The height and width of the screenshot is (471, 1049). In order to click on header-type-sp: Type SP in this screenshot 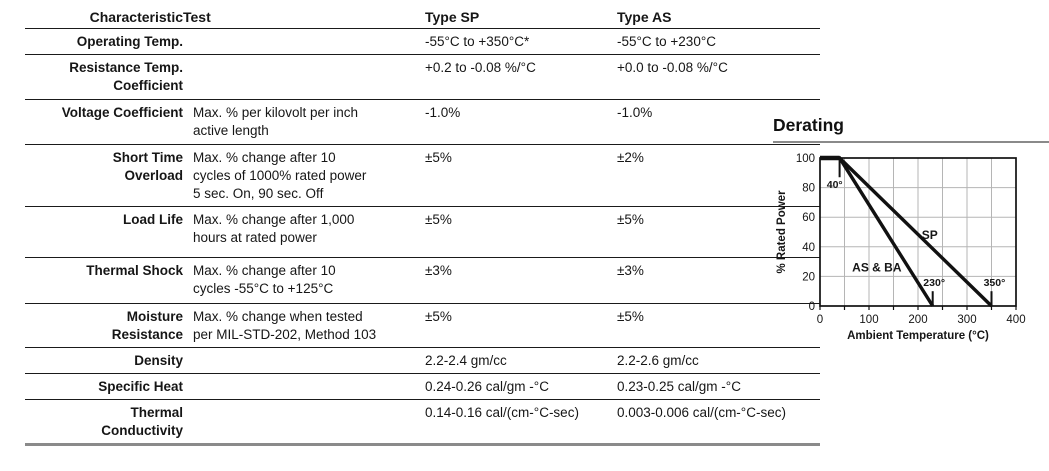, I will do `click(452, 17)`.